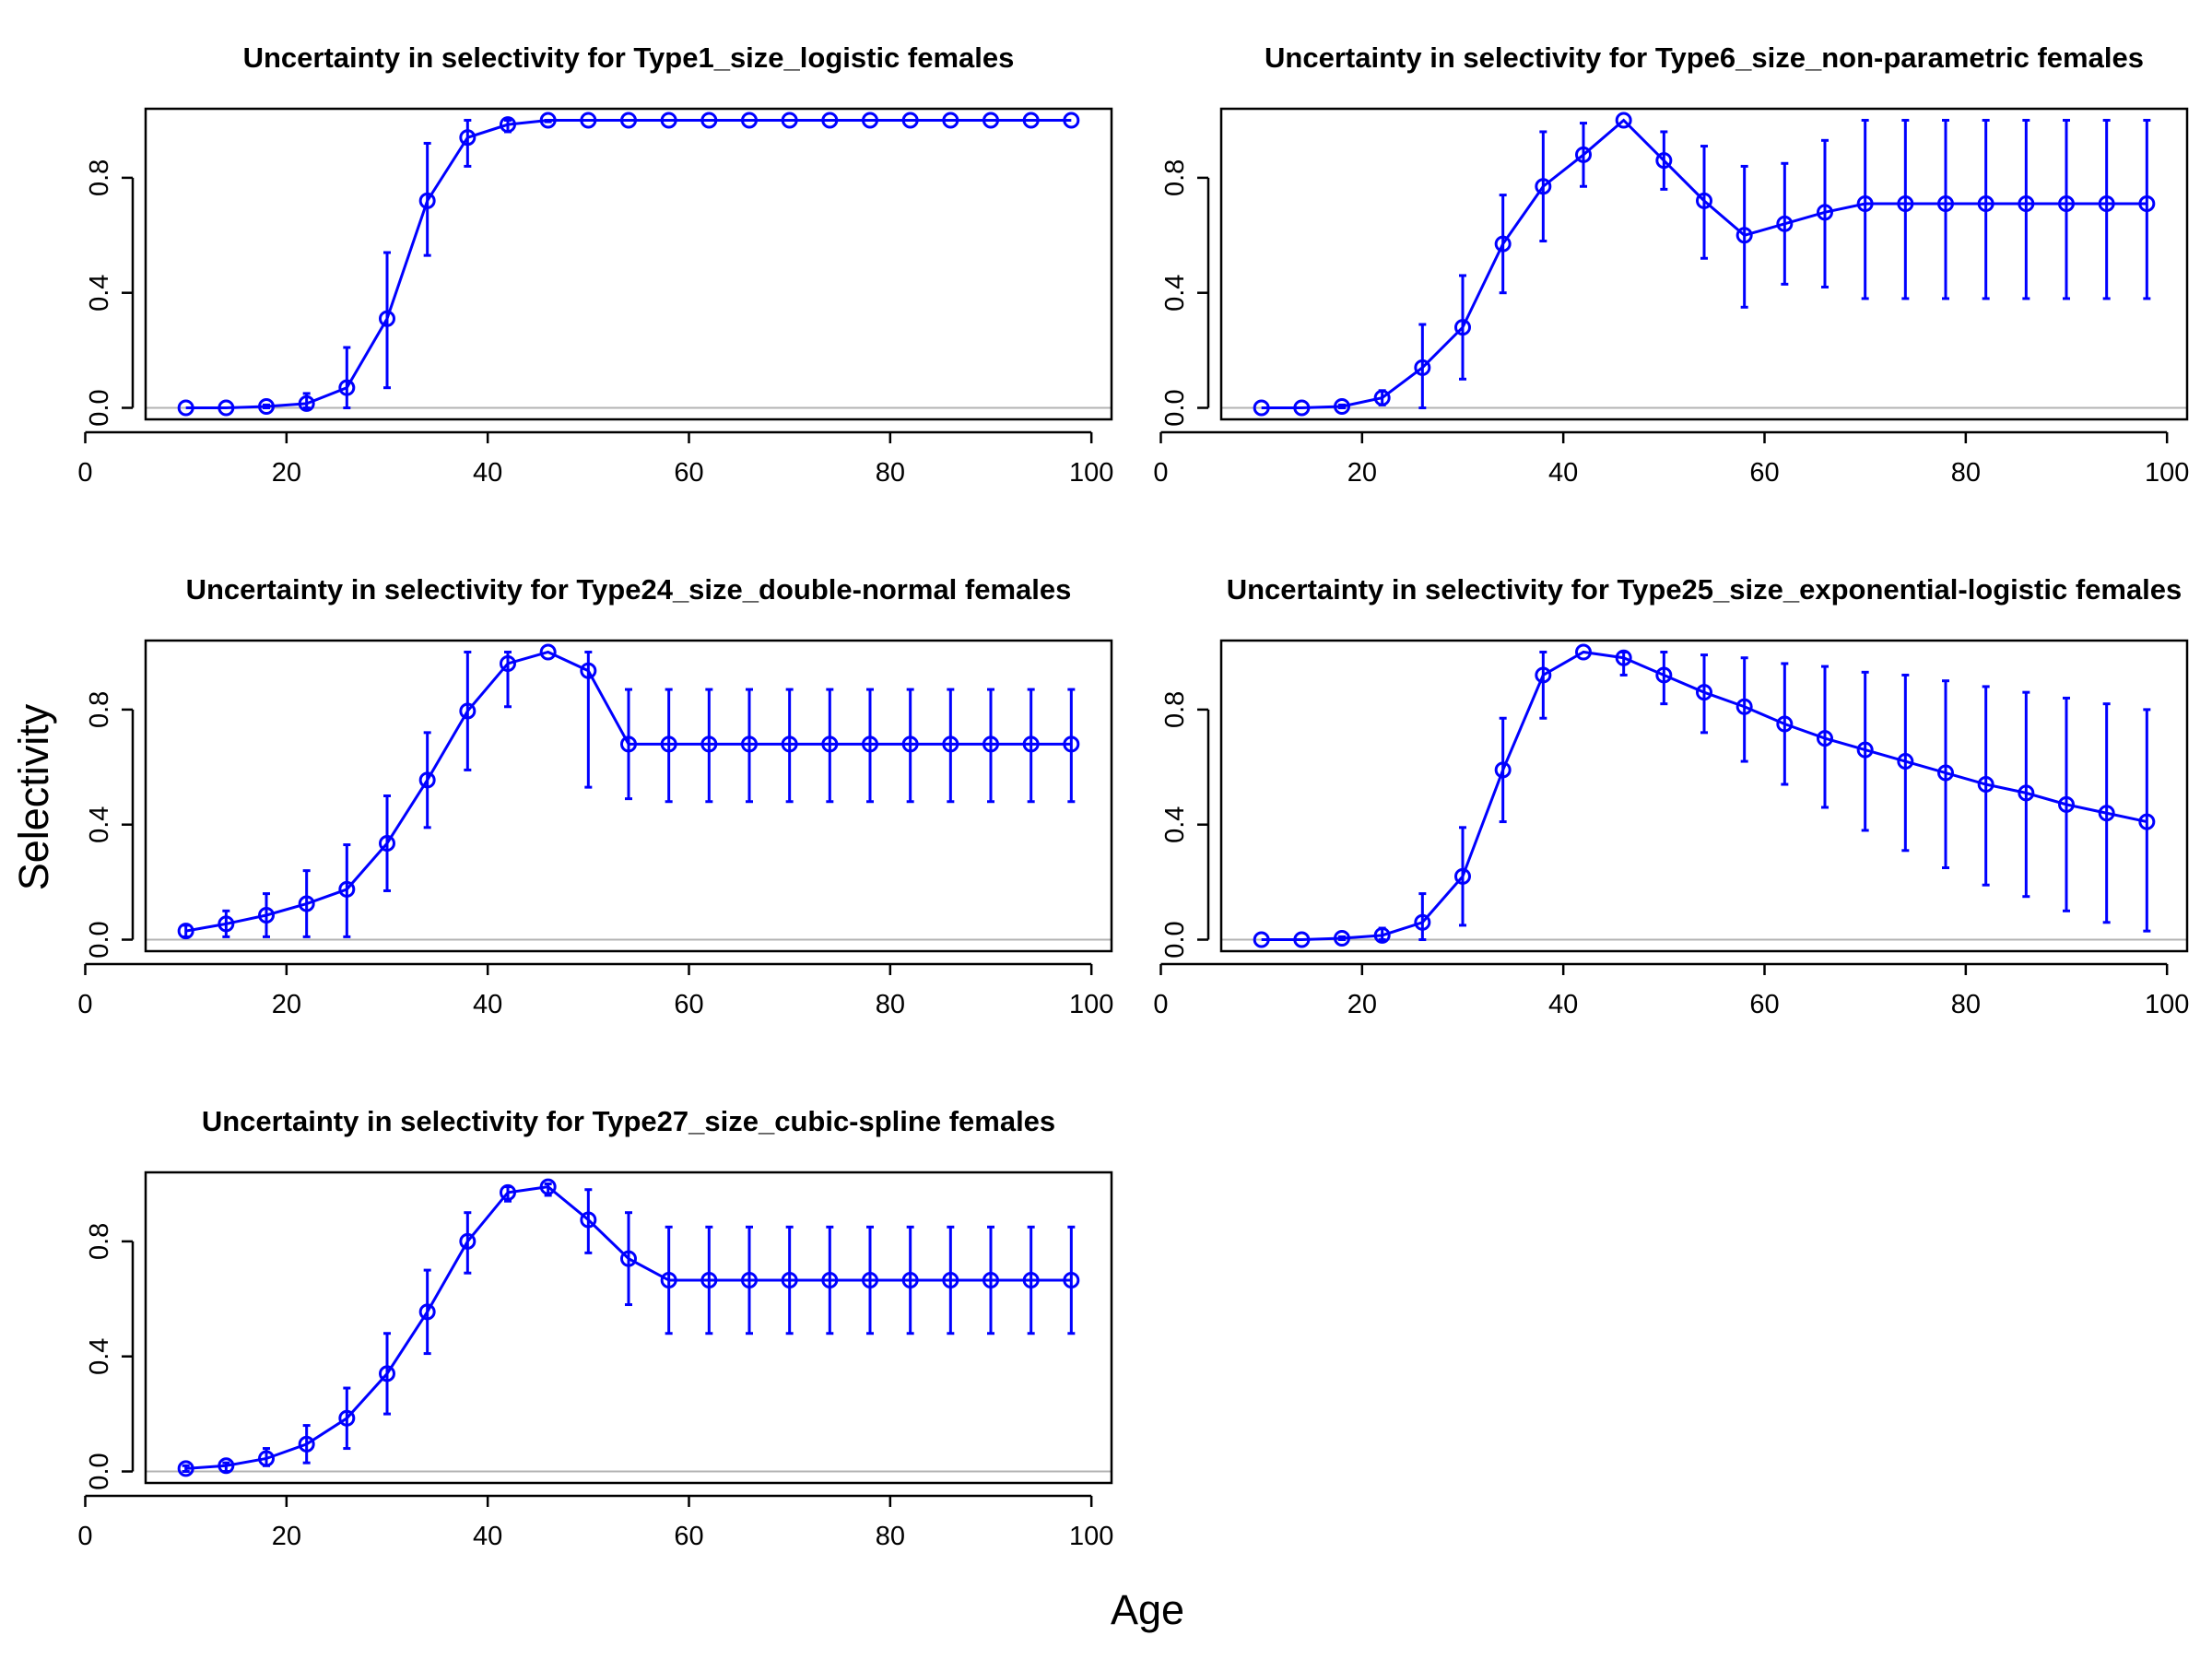  Describe the element at coordinates (890, 473) in the screenshot. I see `x-tick-label: 80` at that location.